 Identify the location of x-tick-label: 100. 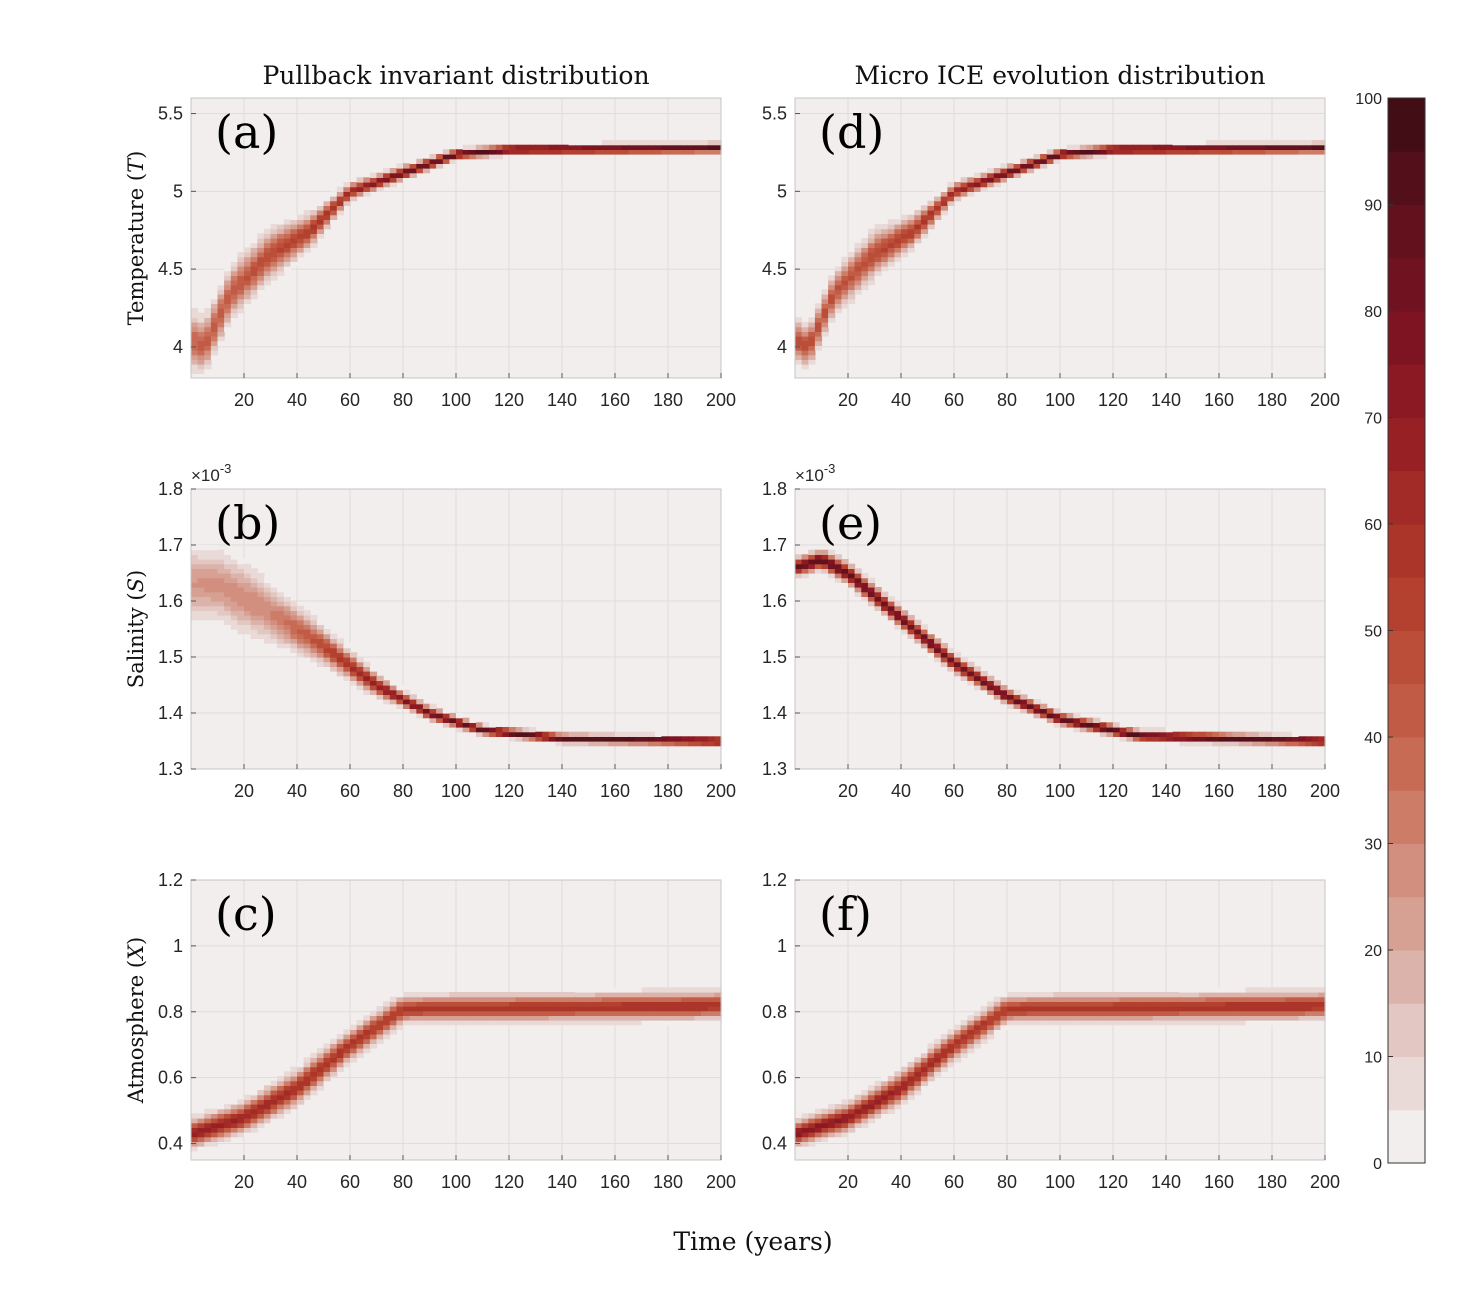
(456, 1182).